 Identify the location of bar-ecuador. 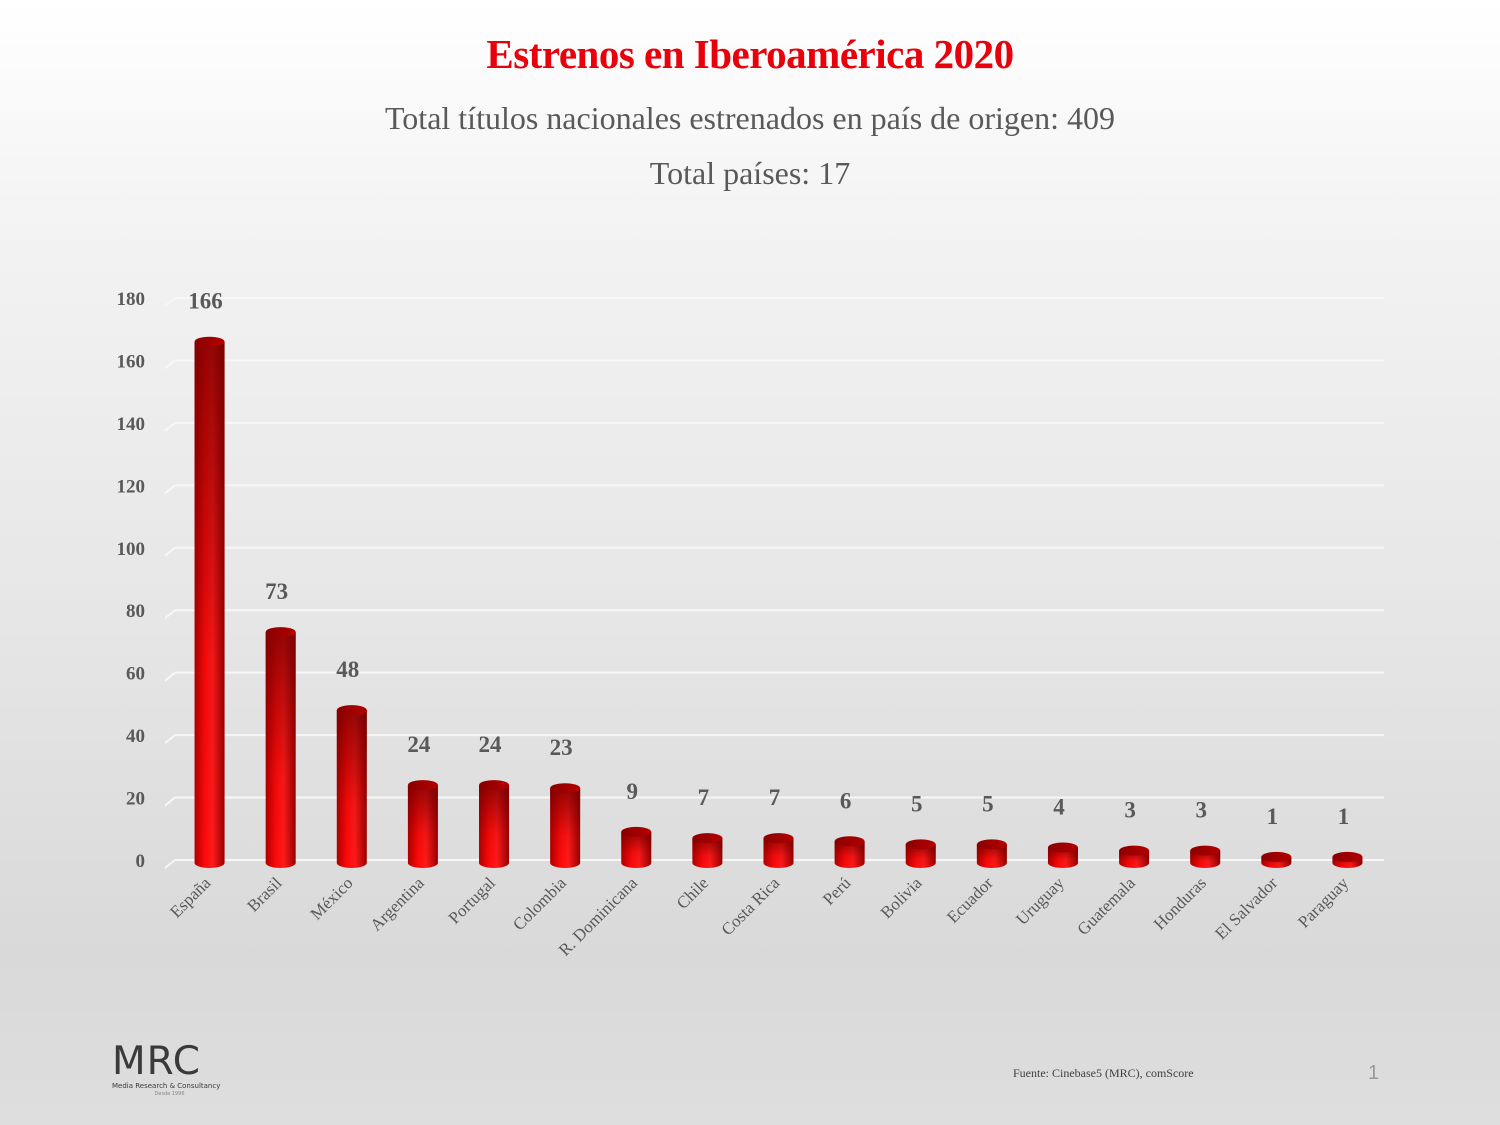
(991, 853).